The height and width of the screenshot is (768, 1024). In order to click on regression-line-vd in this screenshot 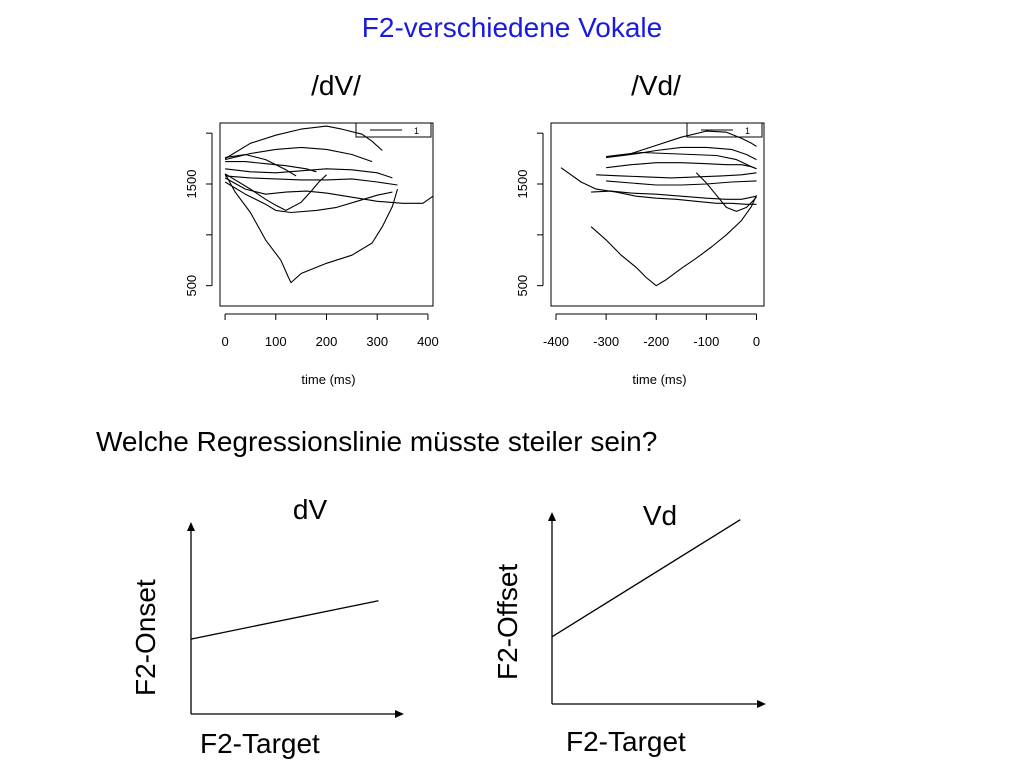, I will do `click(646, 578)`.